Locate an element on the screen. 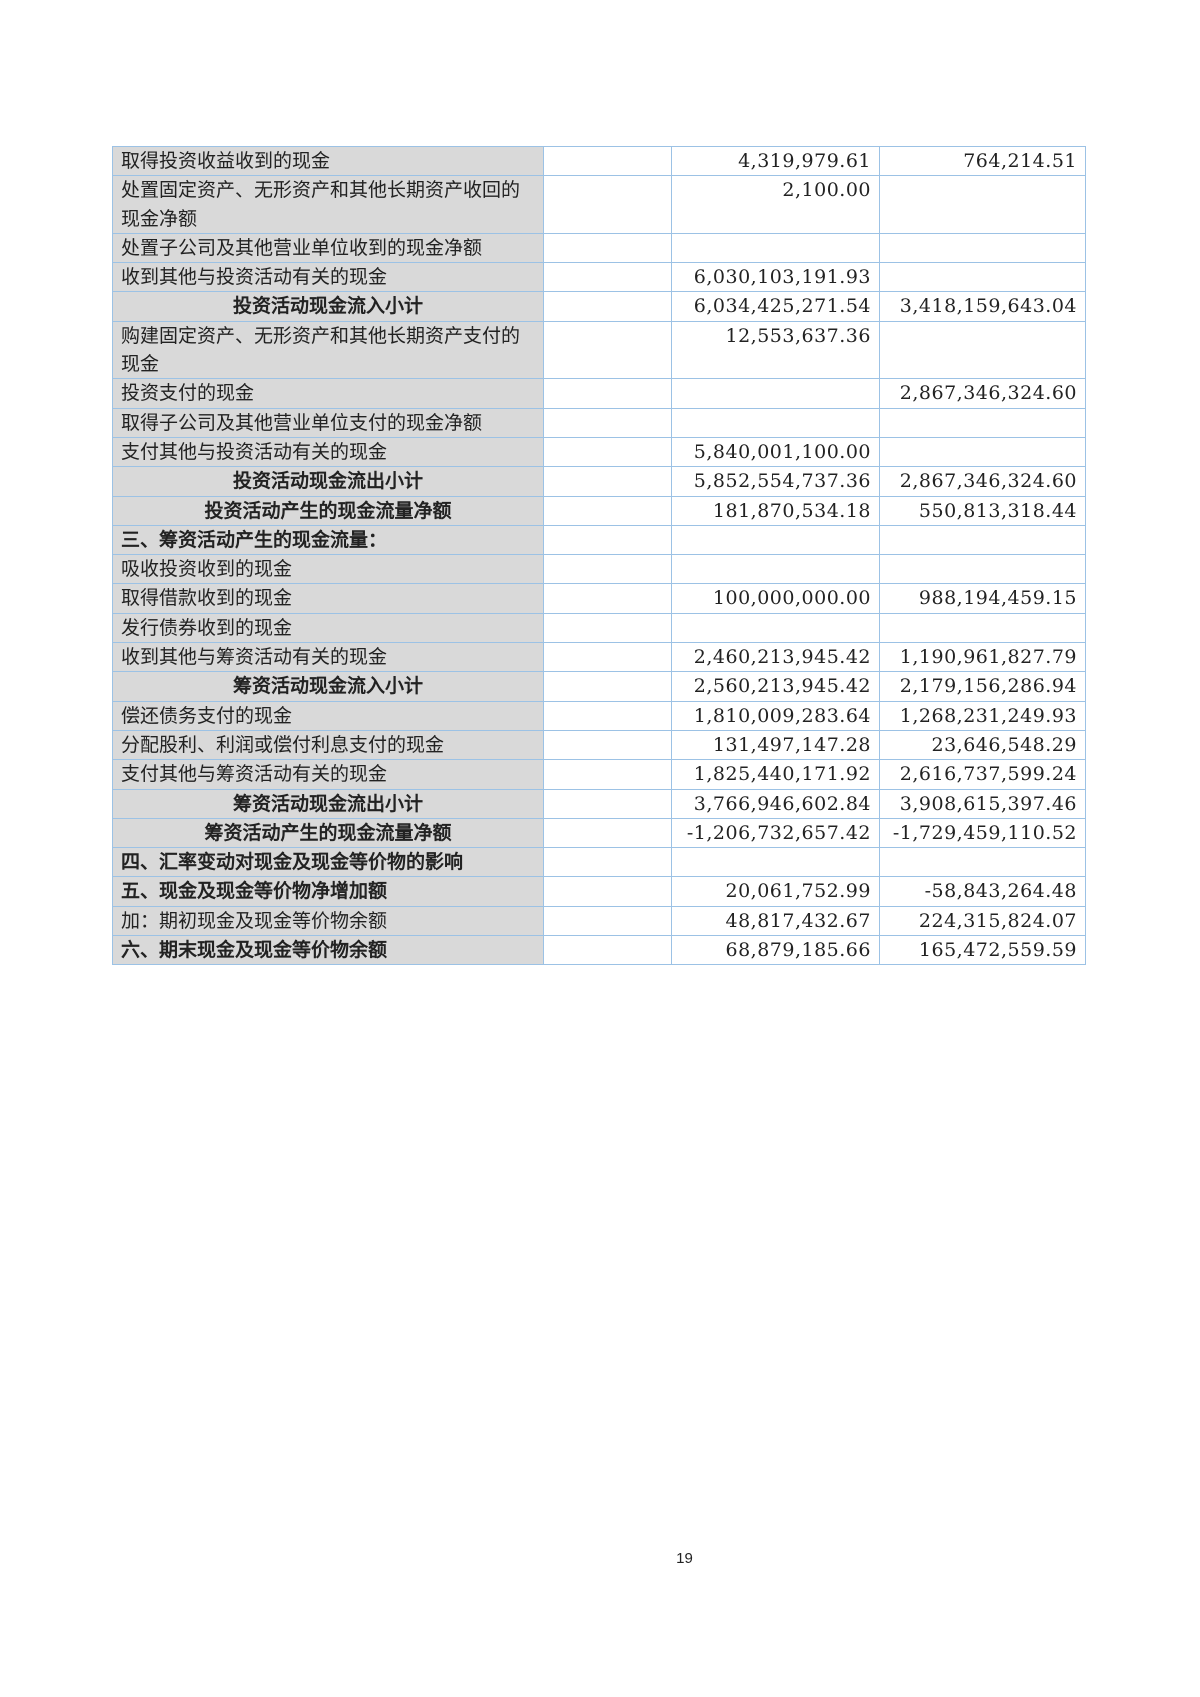 This screenshot has height=1697, width=1200. prior-period-value: 550,813,318.44 is located at coordinates (982, 510).